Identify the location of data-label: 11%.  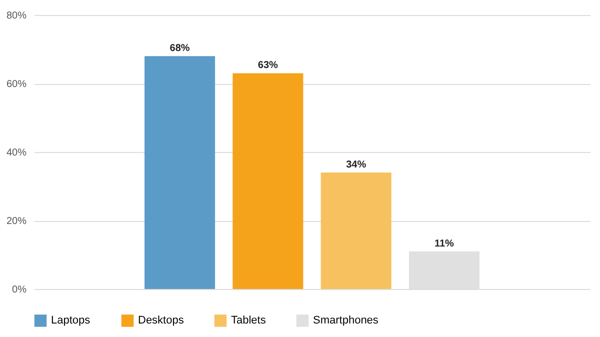
(444, 244).